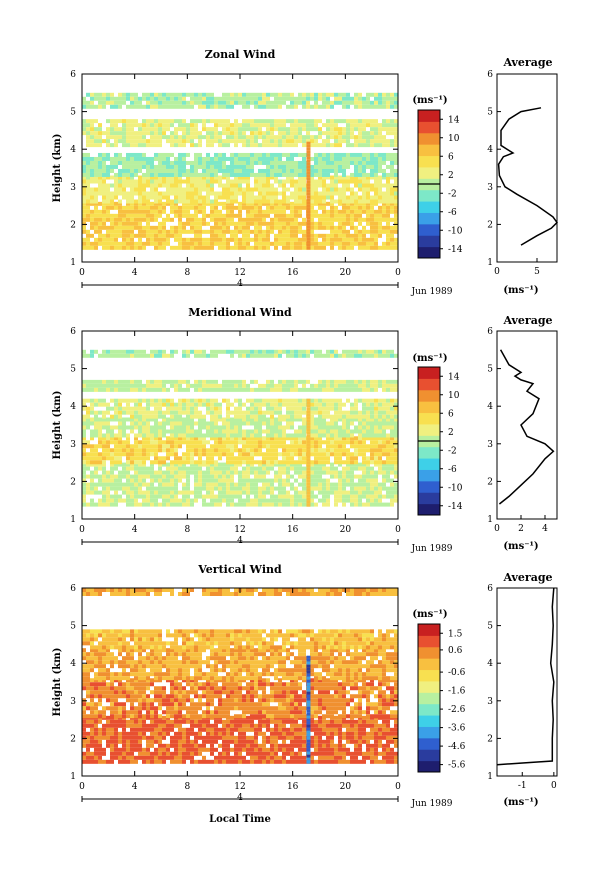 The image size is (610, 873). Describe the element at coordinates (429, 127) in the screenshot. I see `colorbar-swatch` at that location.